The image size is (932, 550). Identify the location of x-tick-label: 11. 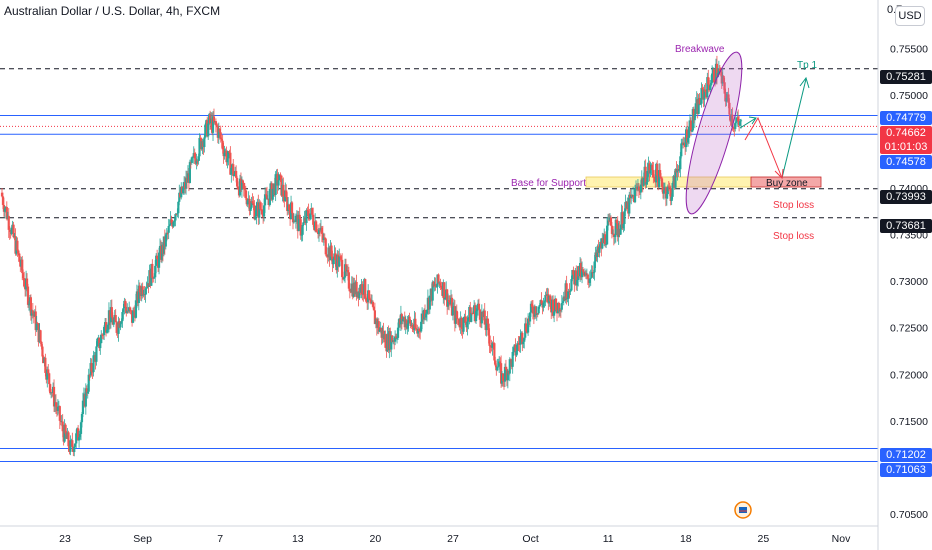
(608, 539).